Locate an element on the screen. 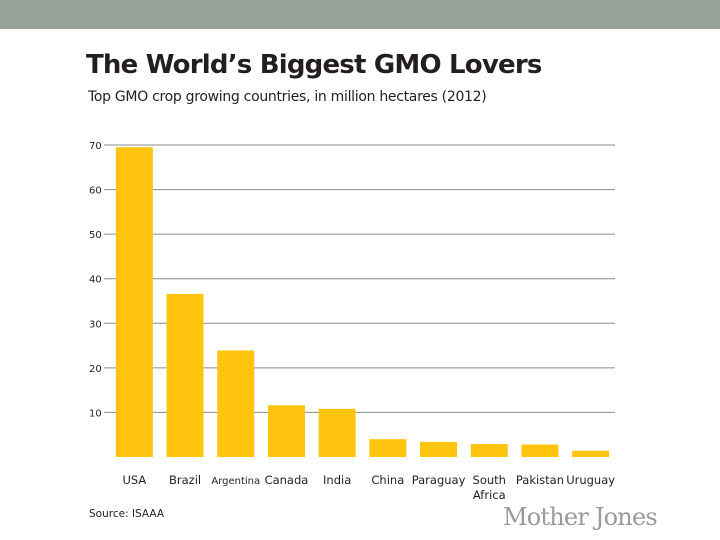 Image resolution: width=720 pixels, height=540 pixels. bar-canada is located at coordinates (286, 431).